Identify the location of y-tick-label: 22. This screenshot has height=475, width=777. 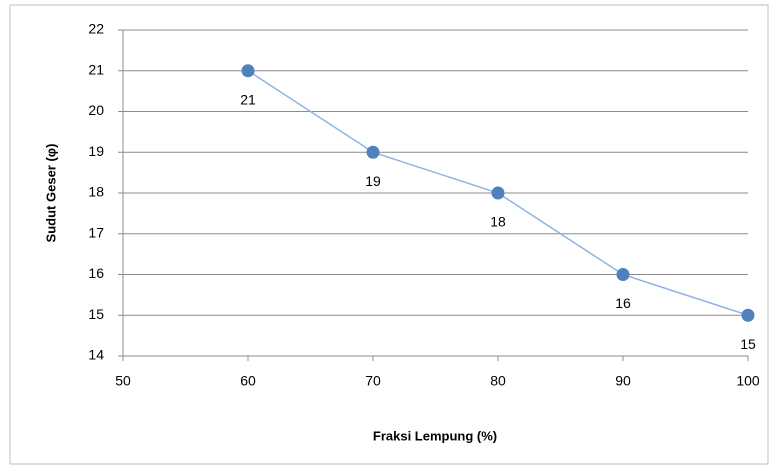
(96, 29).